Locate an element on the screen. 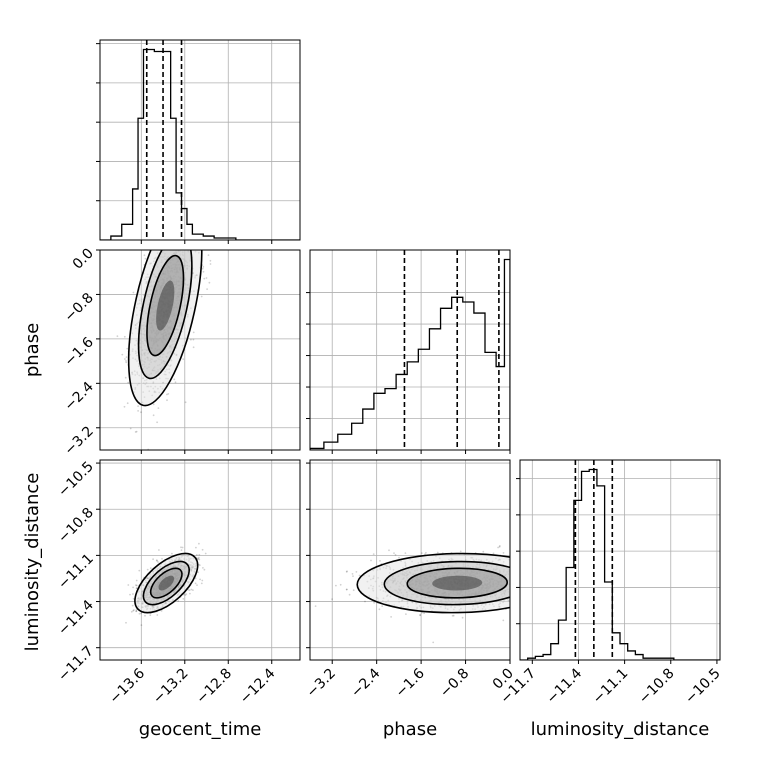 The width and height of the screenshot is (760, 760). panel-phase-vs-phase is located at coordinates (408, 351).